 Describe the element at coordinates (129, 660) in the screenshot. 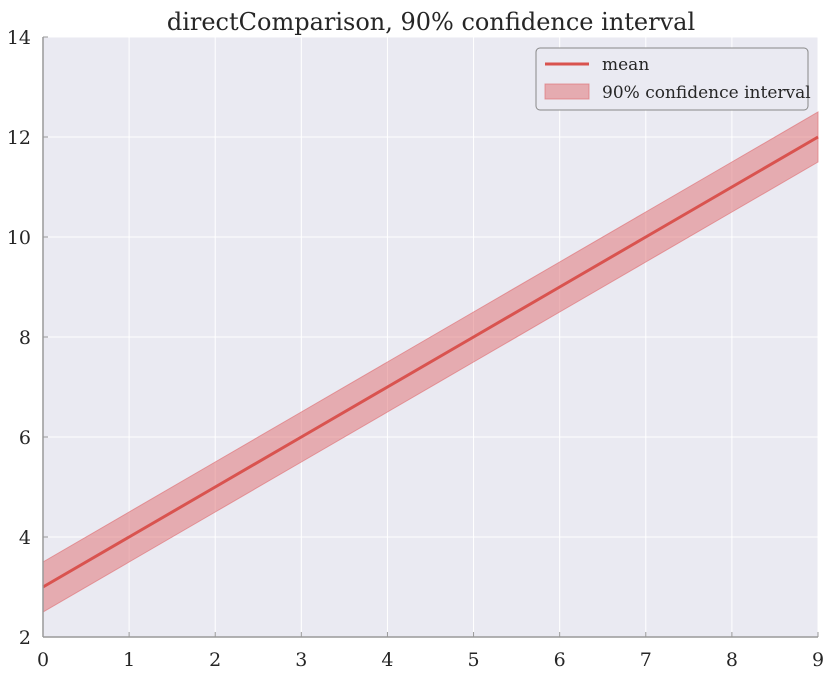

I see `x-tick-label: 1` at that location.